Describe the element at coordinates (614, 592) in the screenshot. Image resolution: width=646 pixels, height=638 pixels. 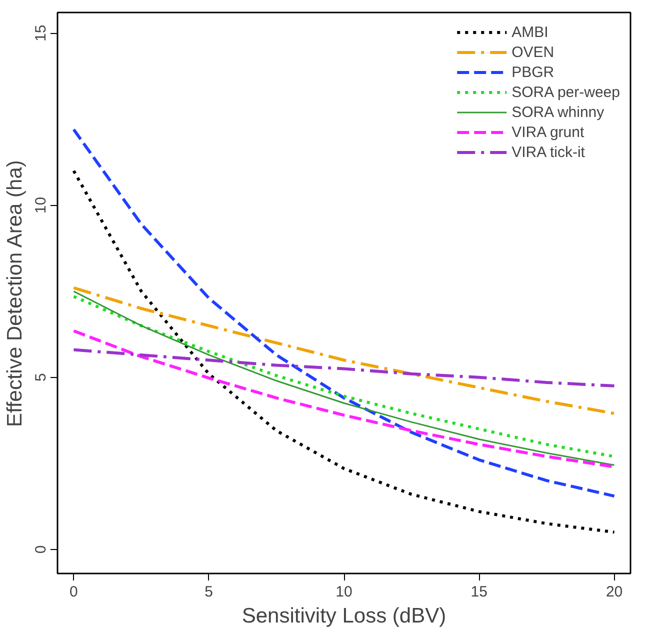
I see `x-tick-label: 20` at that location.